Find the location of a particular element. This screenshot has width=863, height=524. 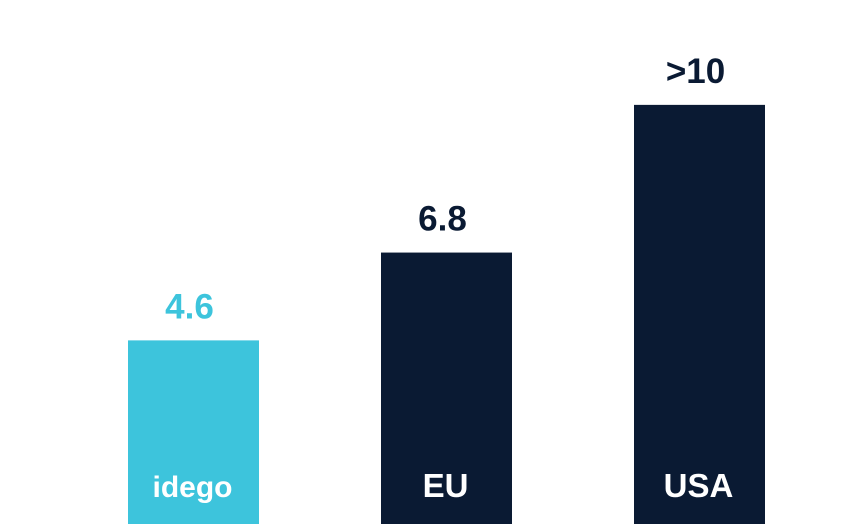

value-label-eu: 6.8 is located at coordinates (442, 219).